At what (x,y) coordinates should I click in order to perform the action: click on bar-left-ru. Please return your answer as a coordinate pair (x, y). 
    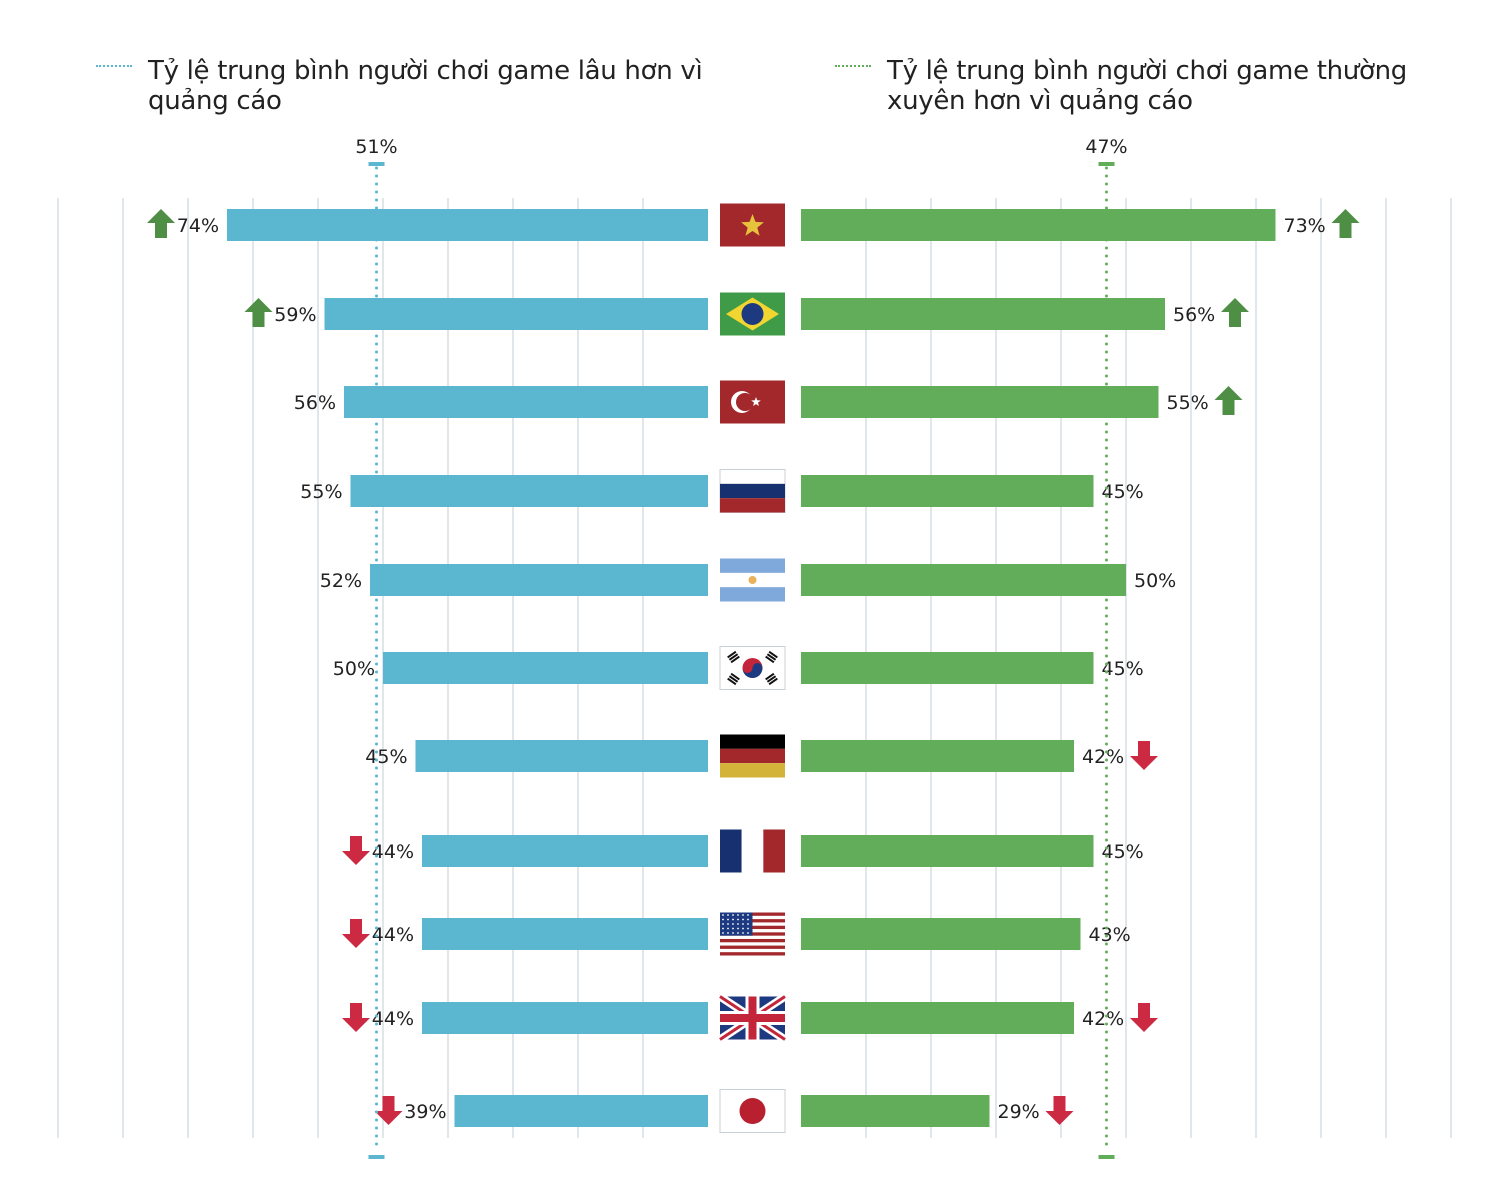
    Looking at the image, I should click on (529, 491).